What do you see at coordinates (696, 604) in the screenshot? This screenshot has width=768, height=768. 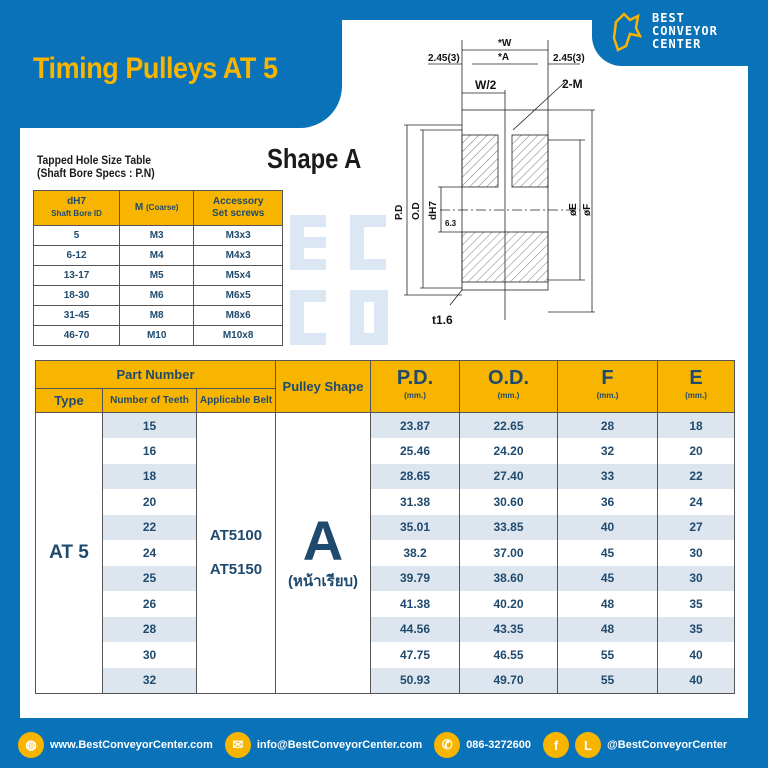 I see `e-cell: 35` at bounding box center [696, 604].